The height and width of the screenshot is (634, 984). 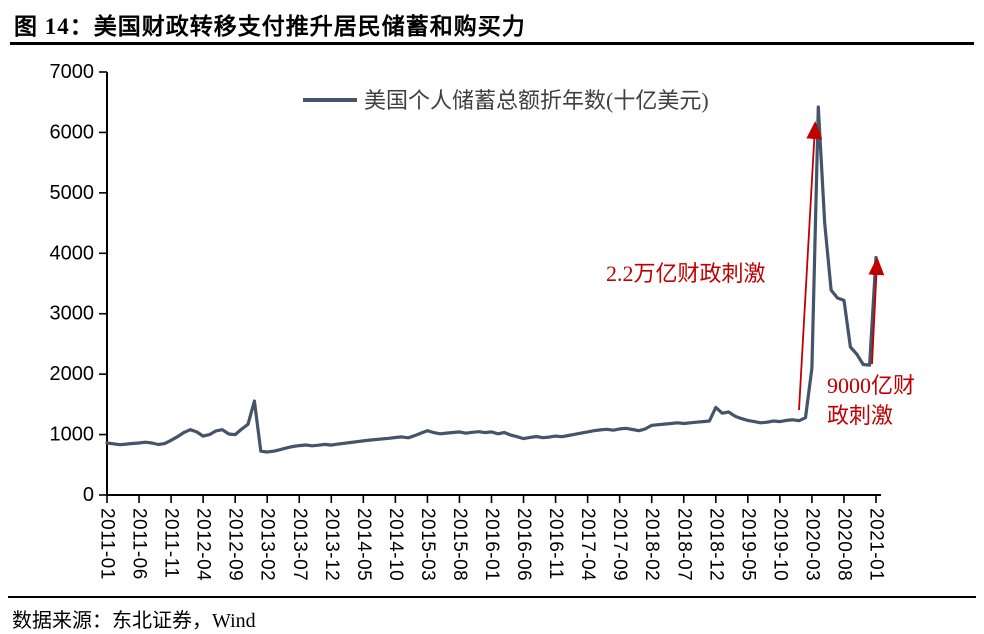 What do you see at coordinates (78, 283) in the screenshot?
I see `y-axis-ticks: 0 1000 2000 3000 4000 5000 6000 7000` at bounding box center [78, 283].